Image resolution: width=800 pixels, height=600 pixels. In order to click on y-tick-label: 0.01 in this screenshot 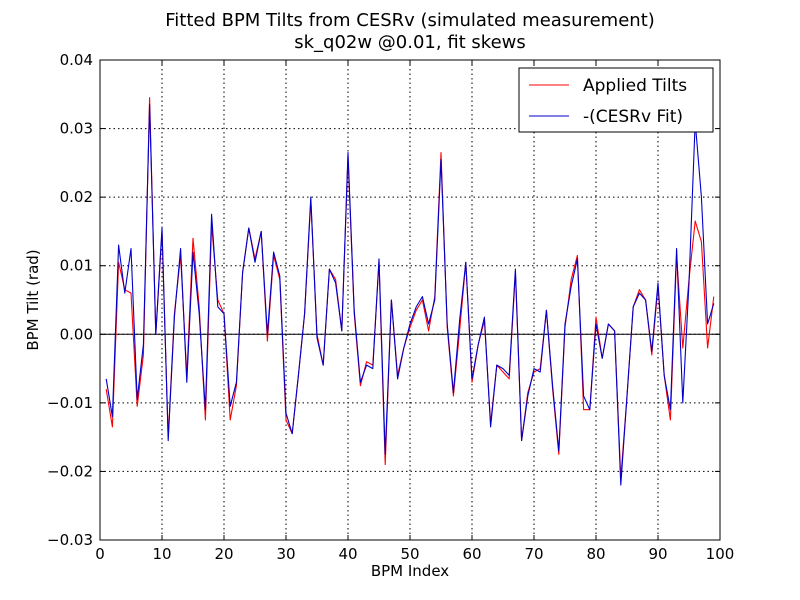, I will do `click(76, 266)`.